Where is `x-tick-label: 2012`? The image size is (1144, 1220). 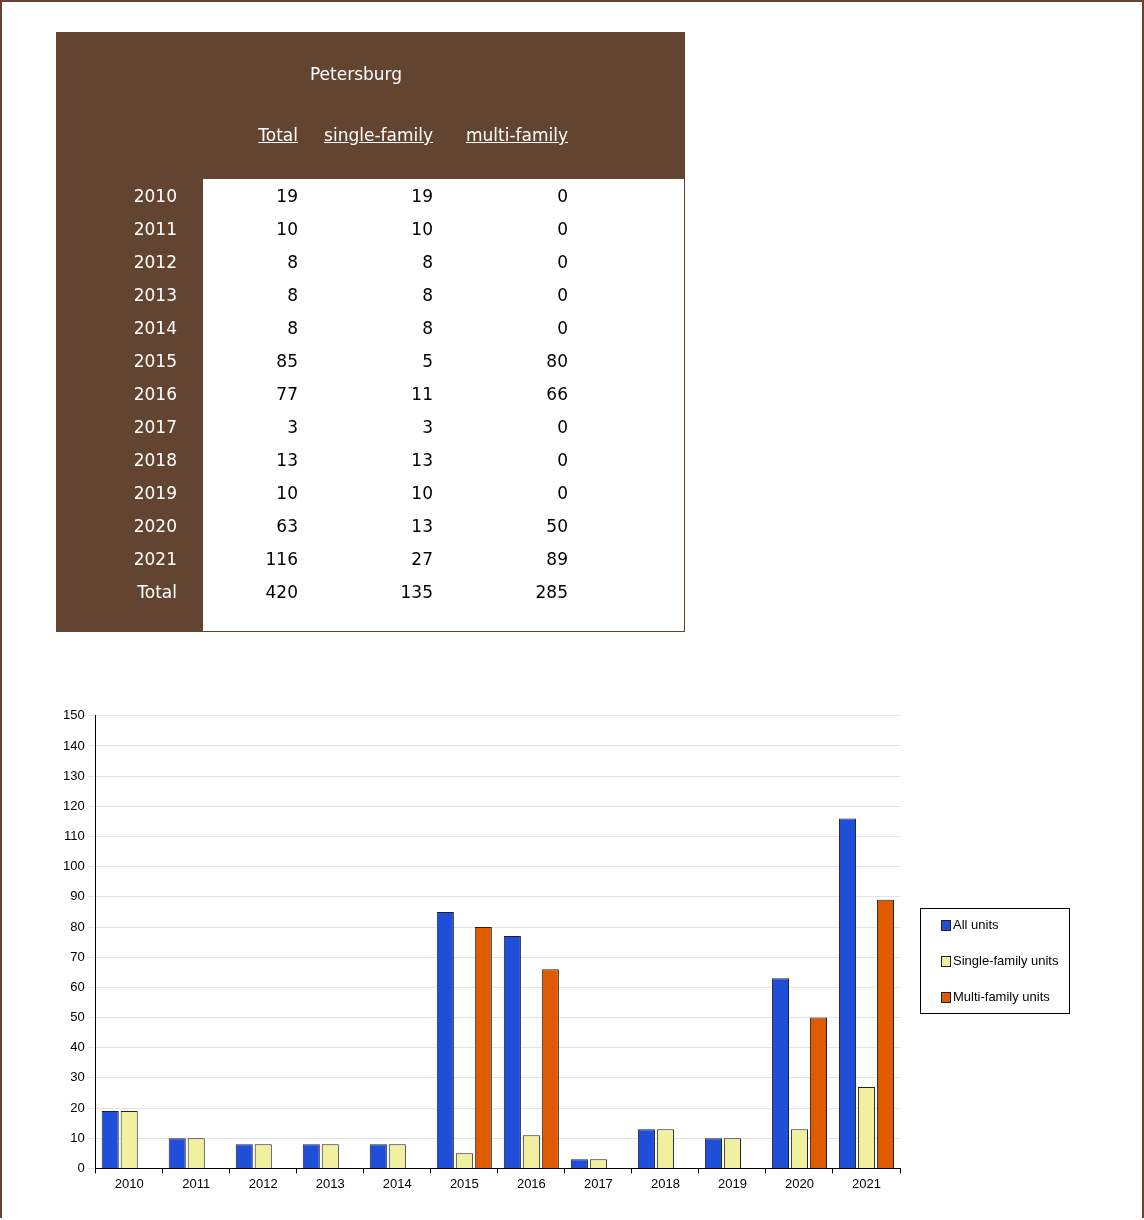 x-tick-label: 2012 is located at coordinates (263, 1183).